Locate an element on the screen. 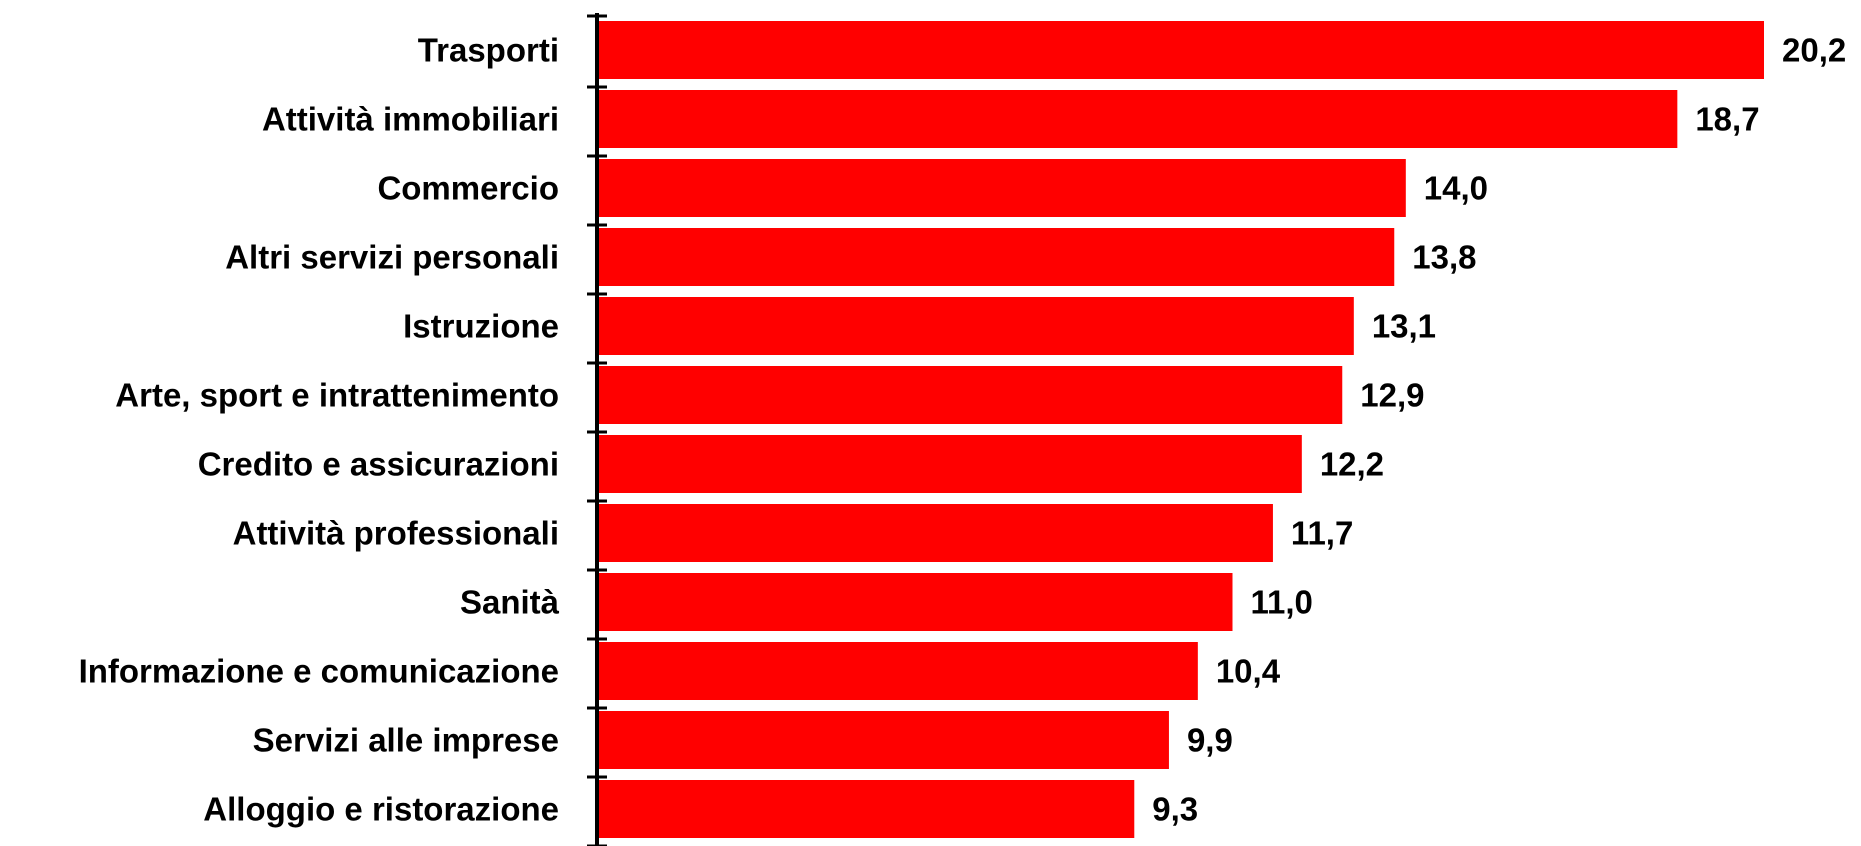 Image resolution: width=1861 pixels, height=846 pixels. value-label: 18,7 is located at coordinates (1727, 119).